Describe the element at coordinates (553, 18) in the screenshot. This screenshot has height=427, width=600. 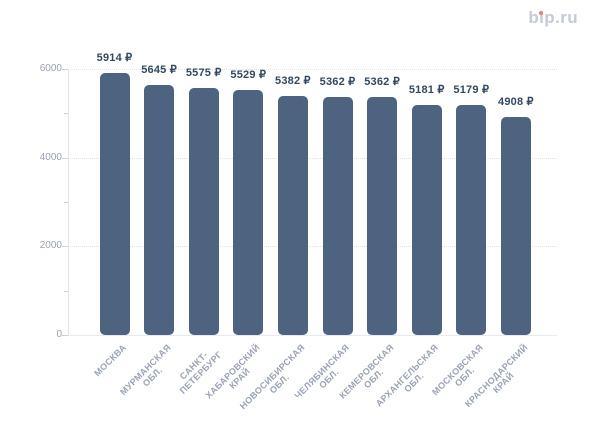
I see `bip-ru-logo: bip.ru` at that location.